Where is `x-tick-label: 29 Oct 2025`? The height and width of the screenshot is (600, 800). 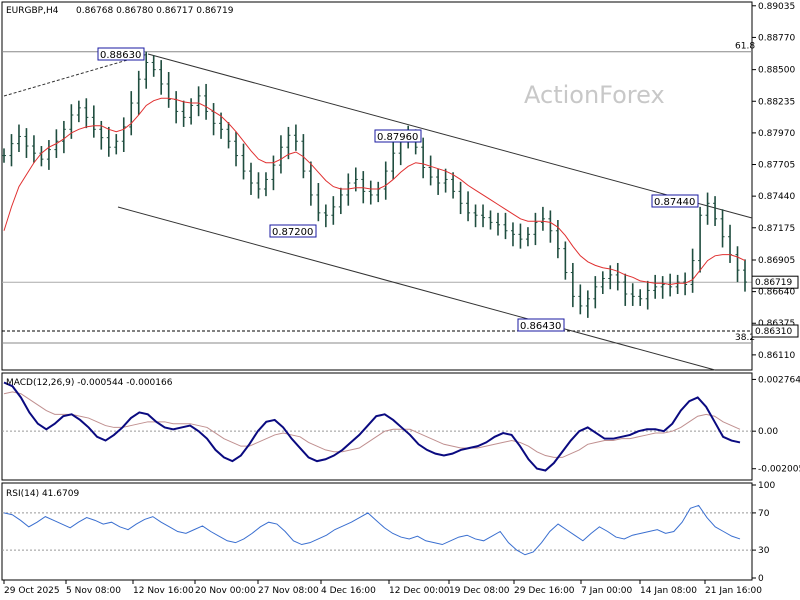
x-tick-label: 29 Oct 2025 is located at coordinates (32, 591).